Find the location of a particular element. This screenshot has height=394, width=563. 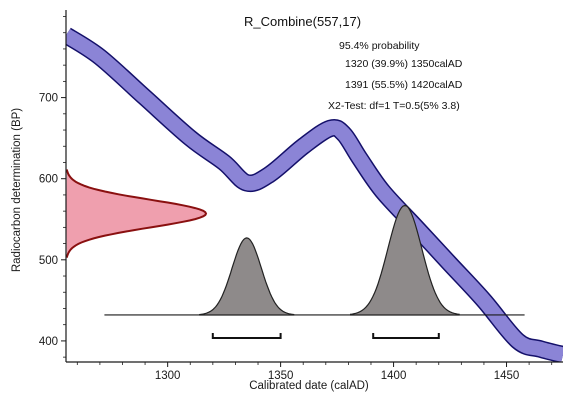

measurement-distribution is located at coordinates (136, 213).